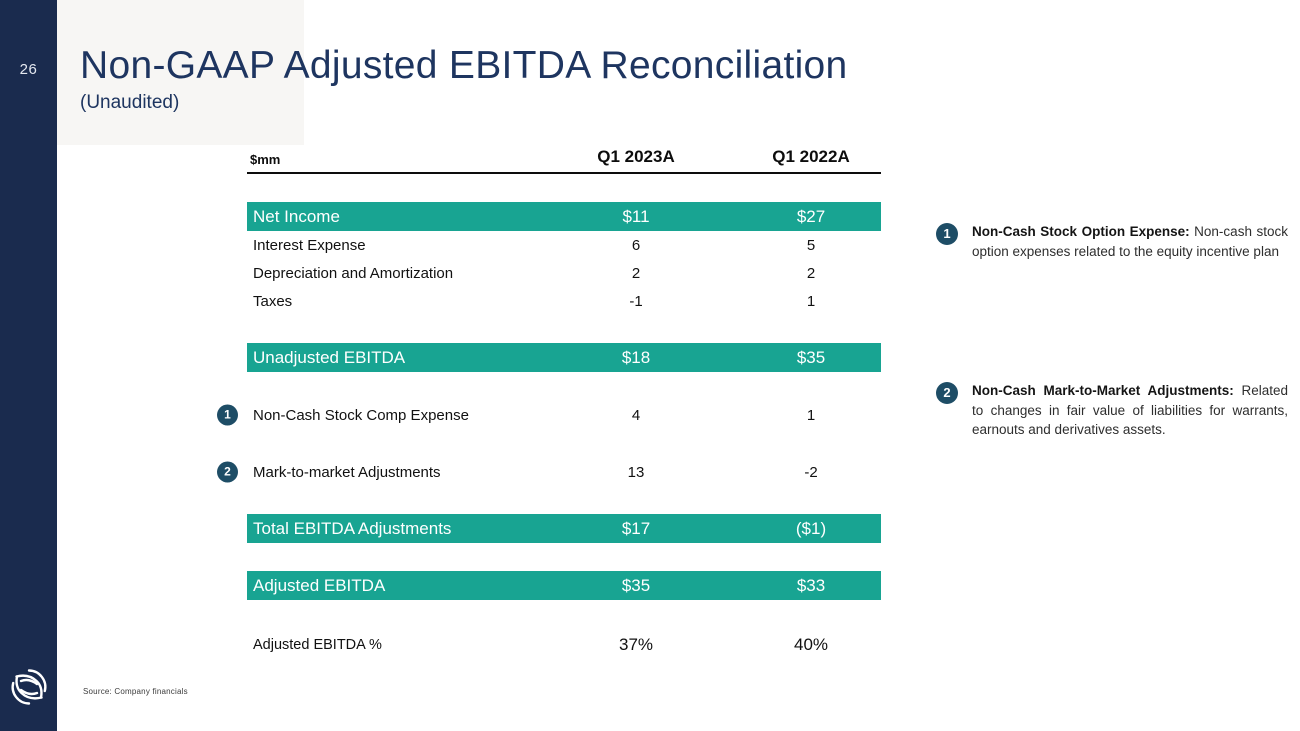 The width and height of the screenshot is (1300, 731). I want to click on row-value-q1-2022a: 40%, so click(811, 644).